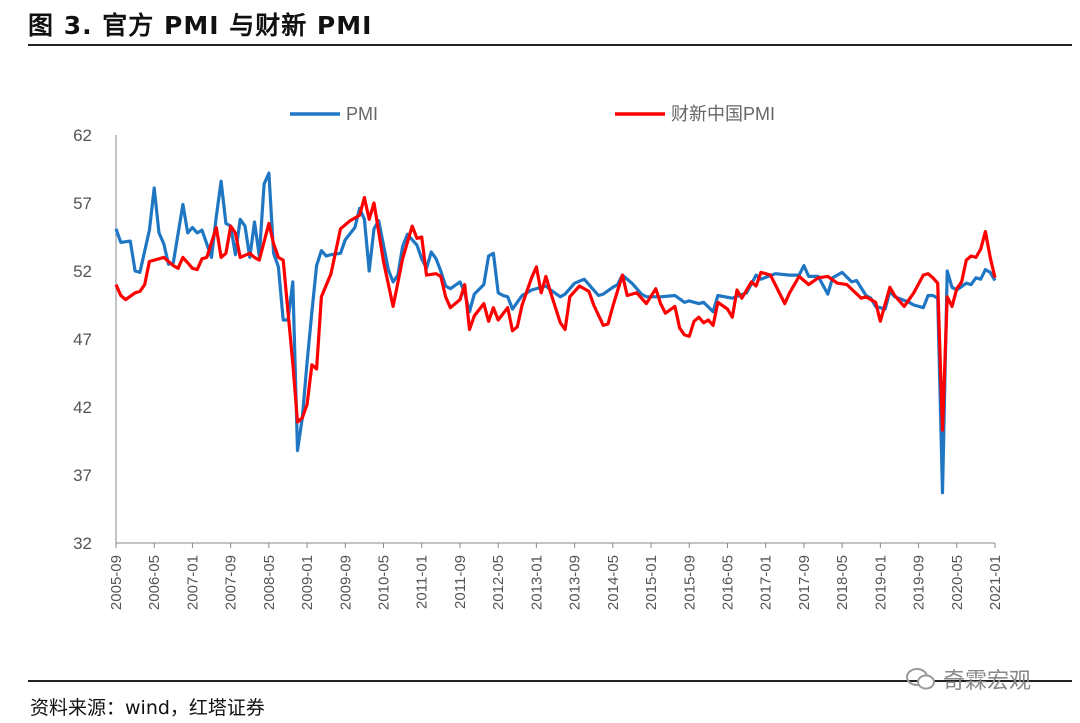  Describe the element at coordinates (536, 582) in the screenshot. I see `x-tick-label: 2013-01` at that location.